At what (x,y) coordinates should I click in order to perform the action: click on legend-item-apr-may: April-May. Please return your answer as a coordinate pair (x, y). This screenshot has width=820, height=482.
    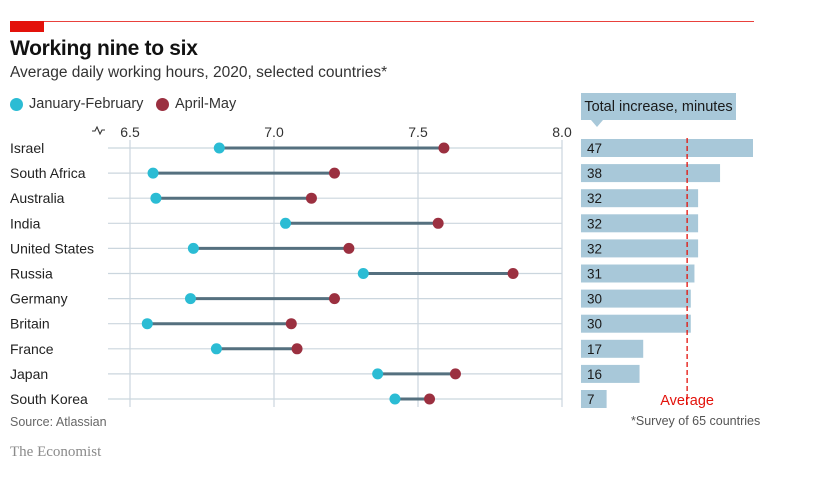
    Looking at the image, I should click on (196, 104).